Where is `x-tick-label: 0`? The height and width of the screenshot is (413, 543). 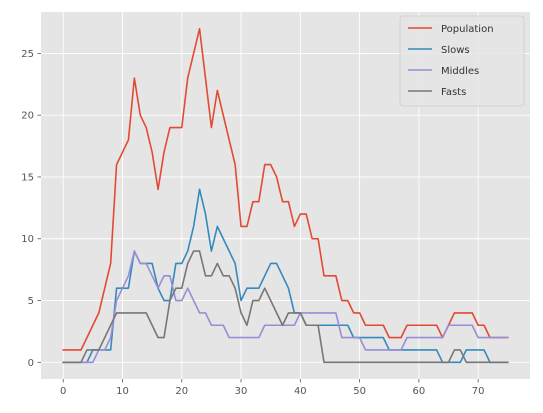 x-tick-label: 0 is located at coordinates (63, 391).